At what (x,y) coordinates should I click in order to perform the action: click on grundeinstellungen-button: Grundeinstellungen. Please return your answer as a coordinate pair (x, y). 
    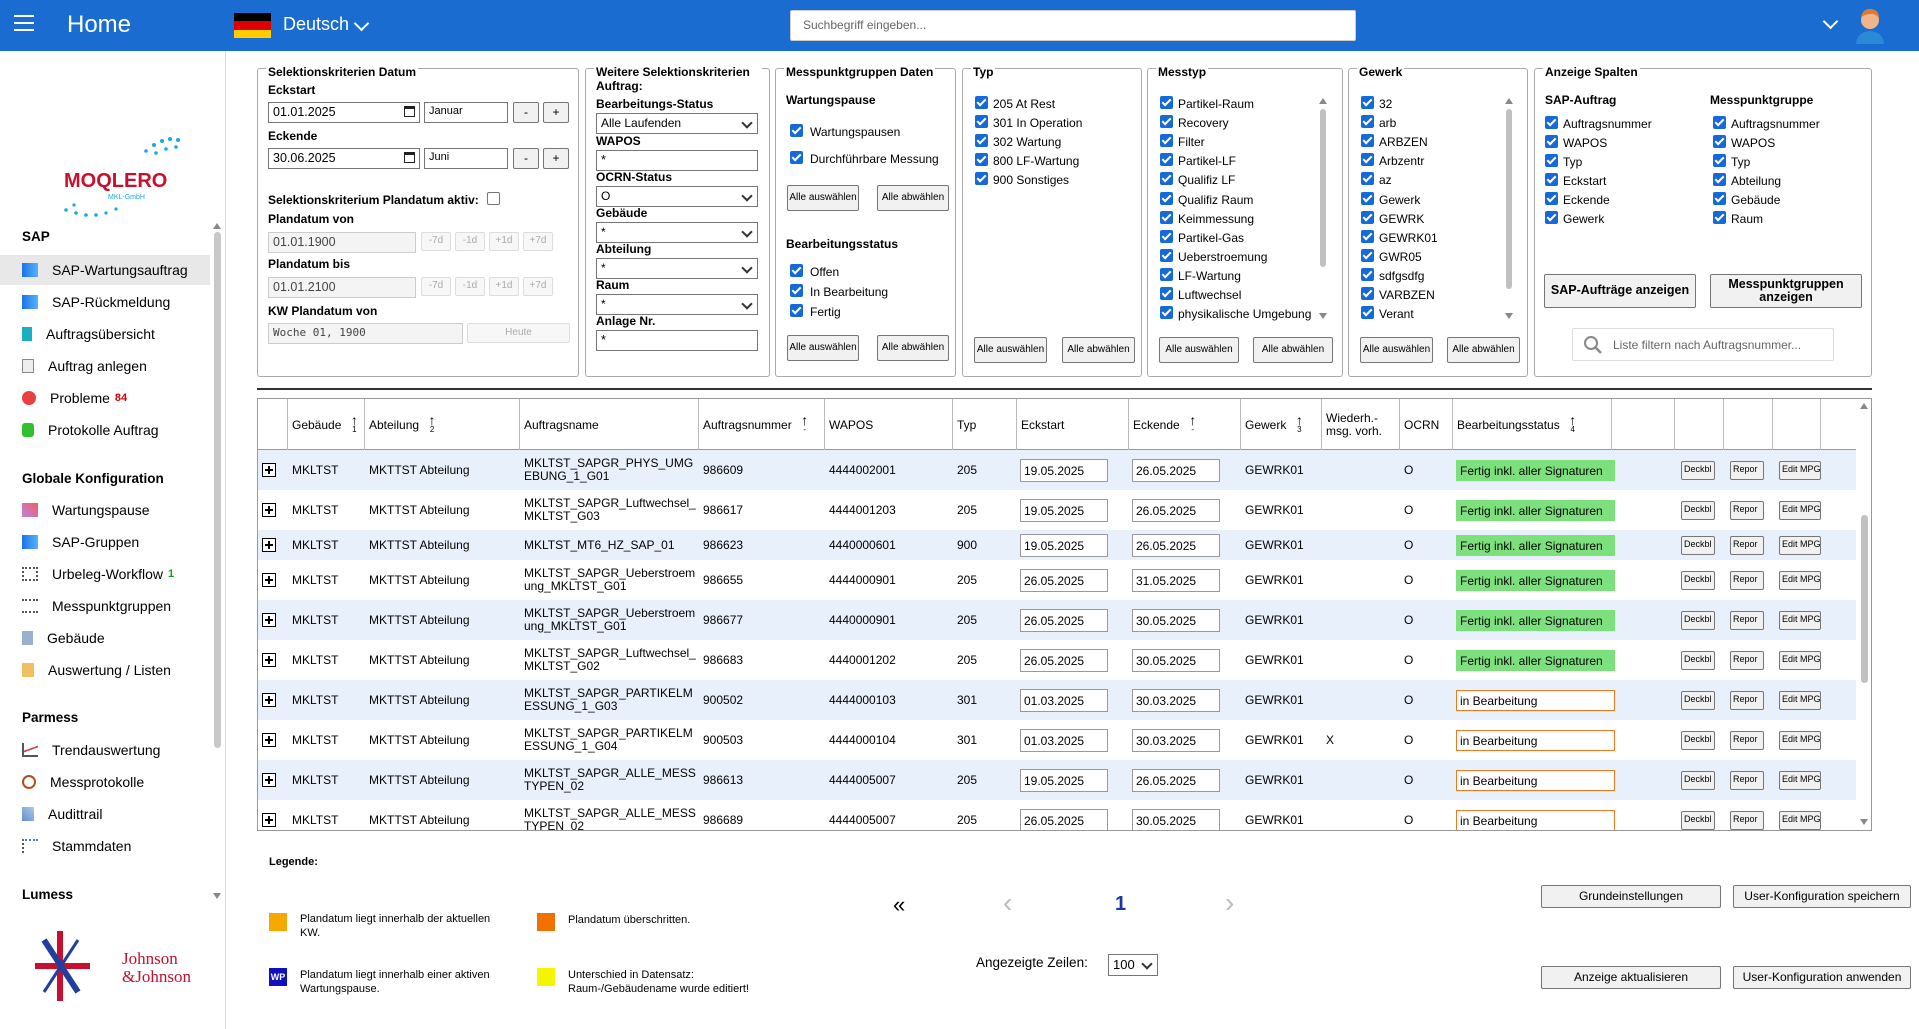
    Looking at the image, I should click on (1631, 896).